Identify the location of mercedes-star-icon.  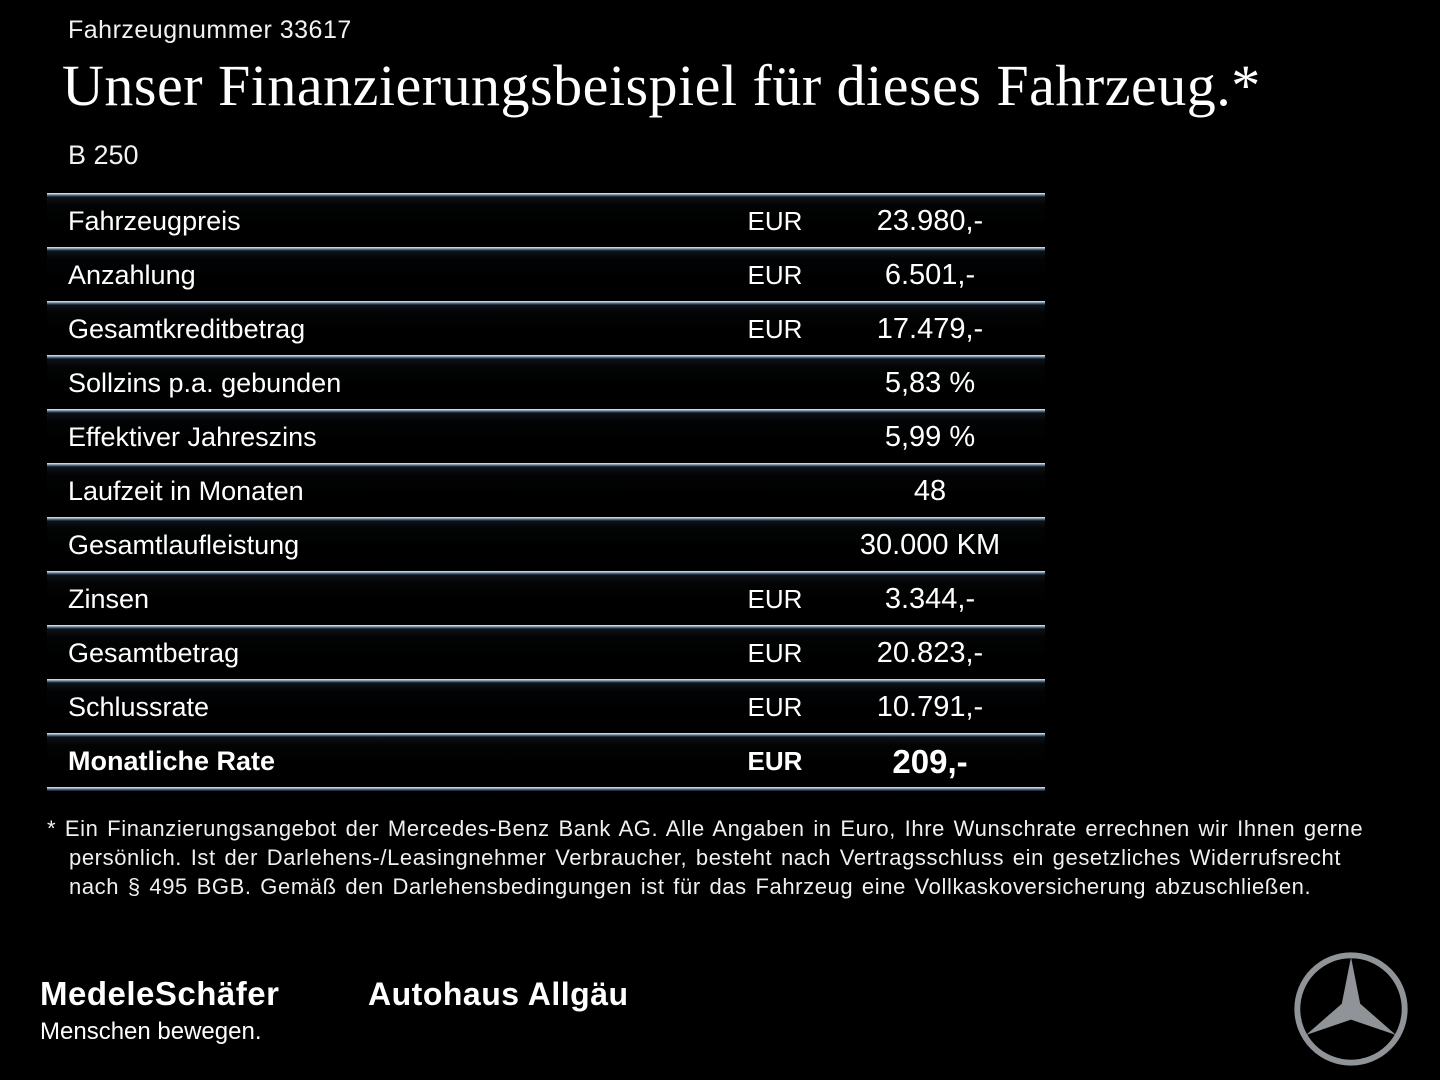
(1351, 1009).